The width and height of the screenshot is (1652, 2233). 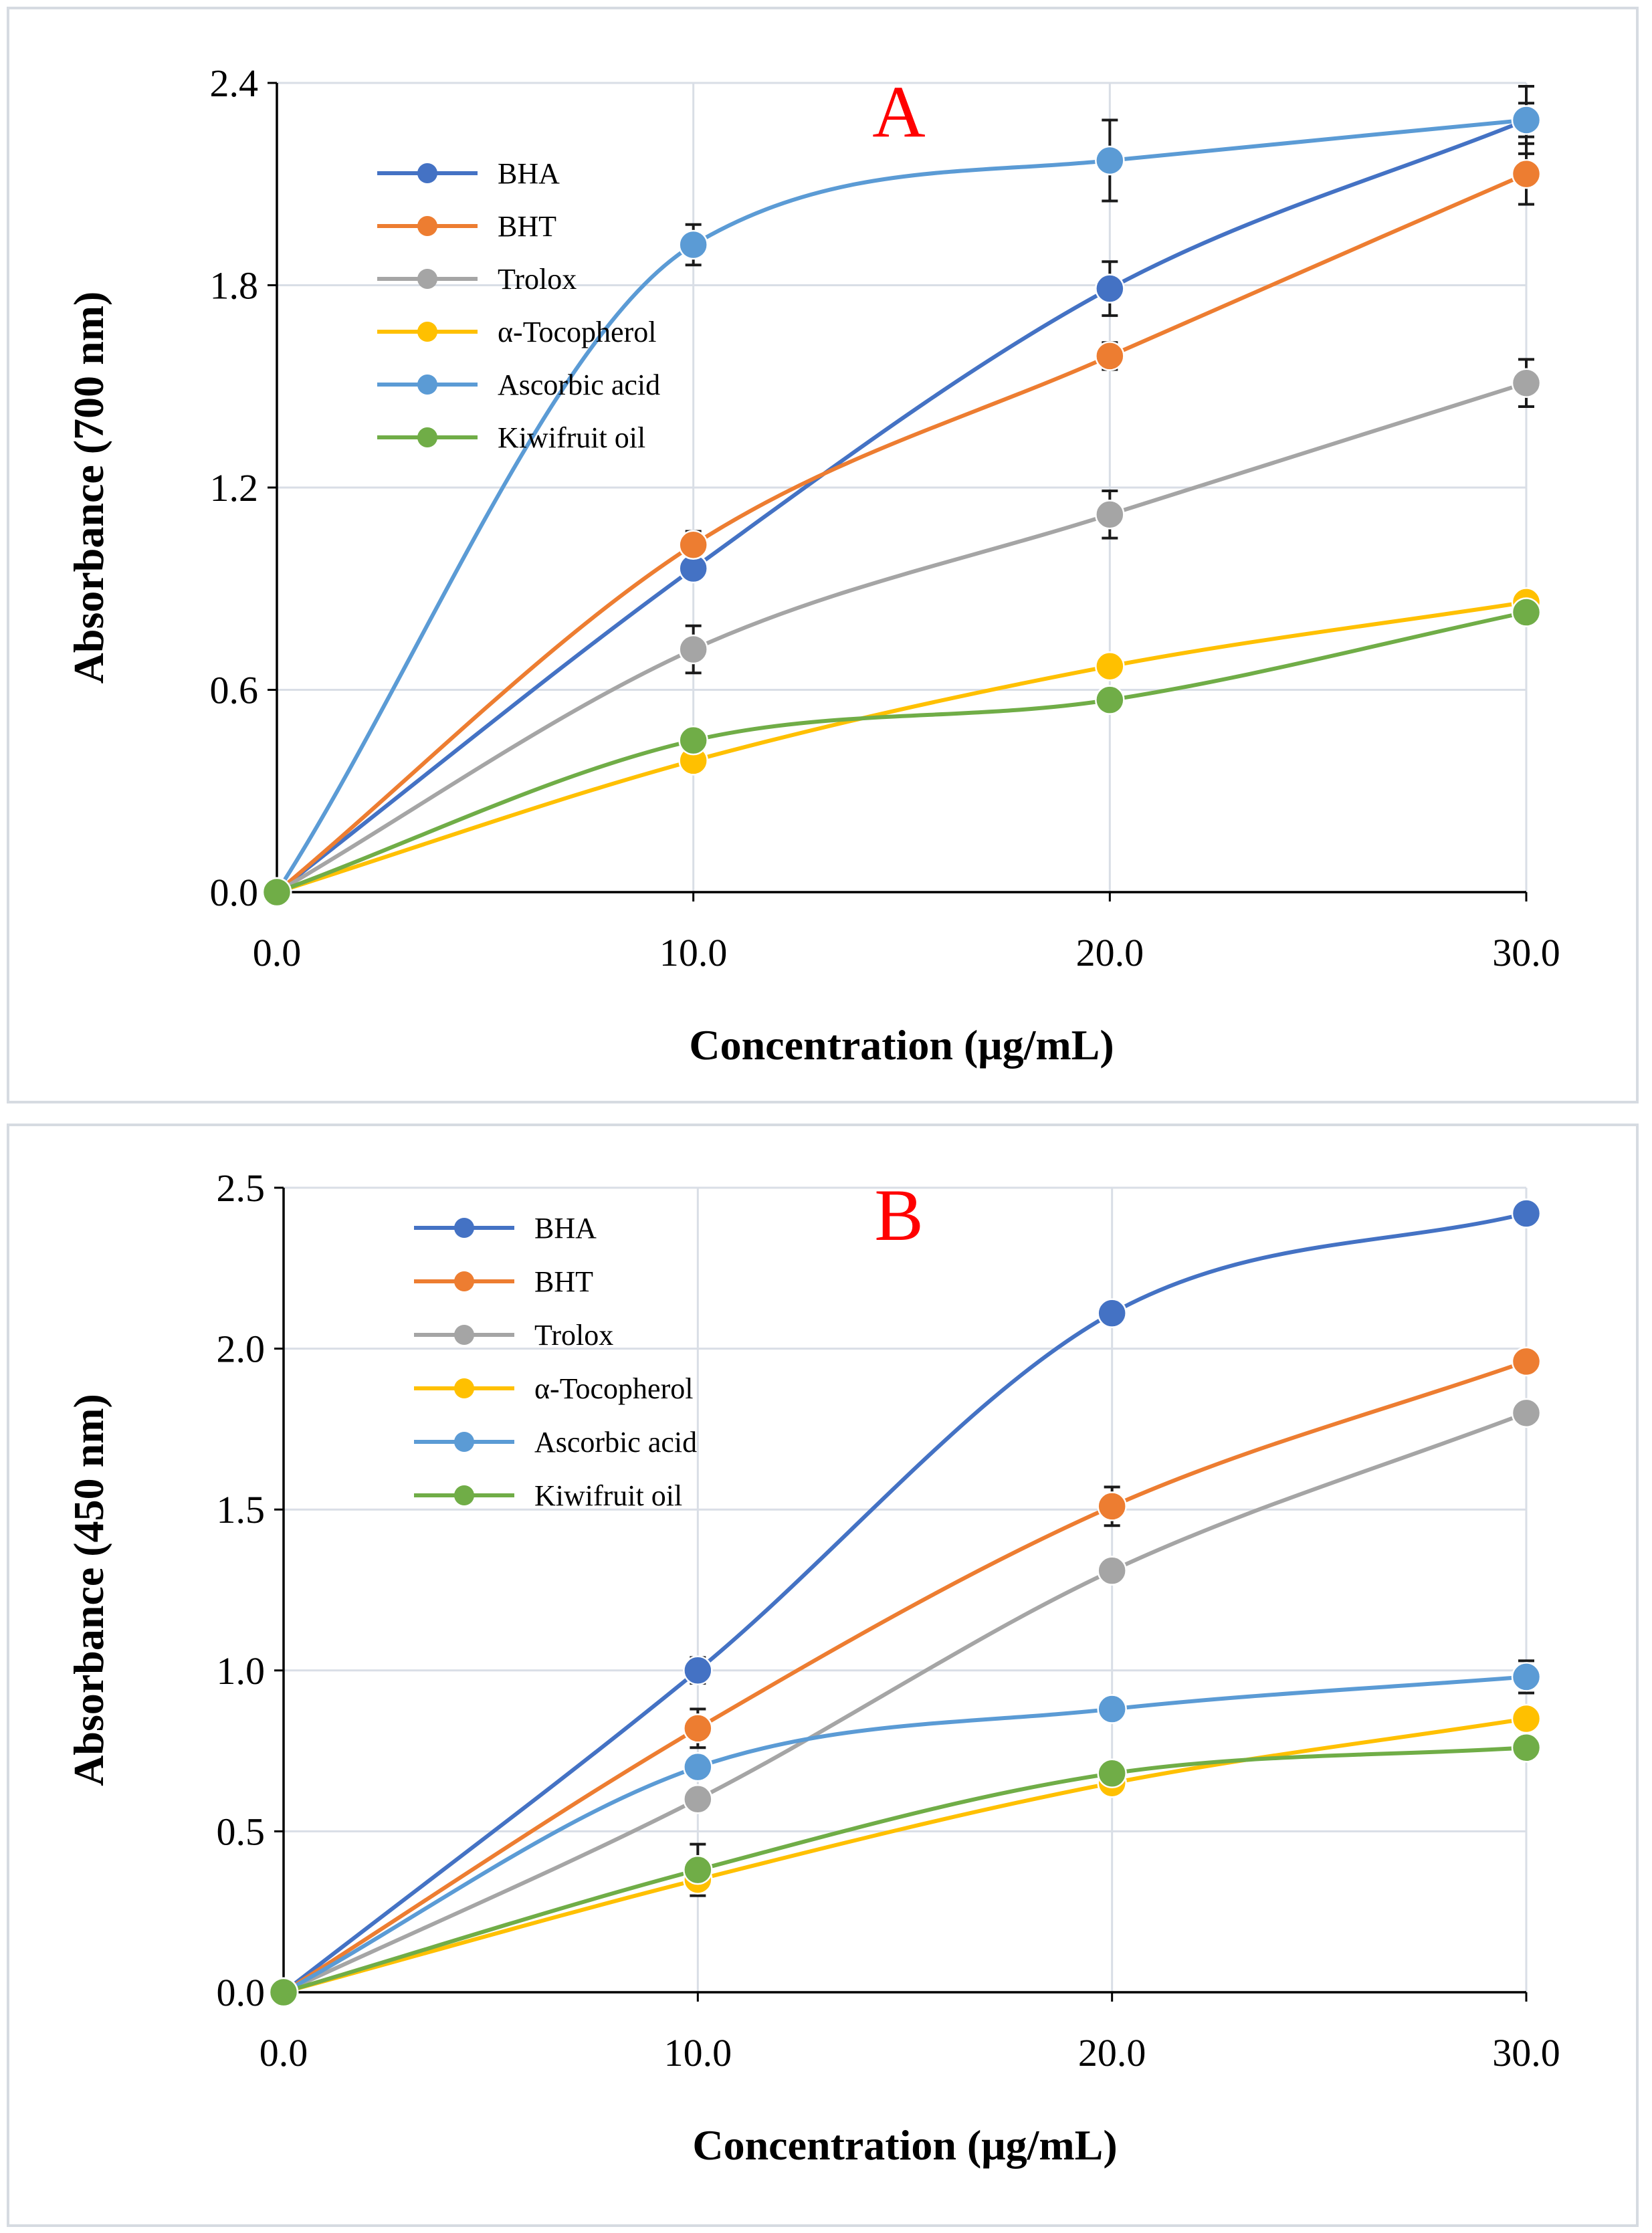 What do you see at coordinates (241, 1188) in the screenshot?
I see `y-tick-label: 2.5` at bounding box center [241, 1188].